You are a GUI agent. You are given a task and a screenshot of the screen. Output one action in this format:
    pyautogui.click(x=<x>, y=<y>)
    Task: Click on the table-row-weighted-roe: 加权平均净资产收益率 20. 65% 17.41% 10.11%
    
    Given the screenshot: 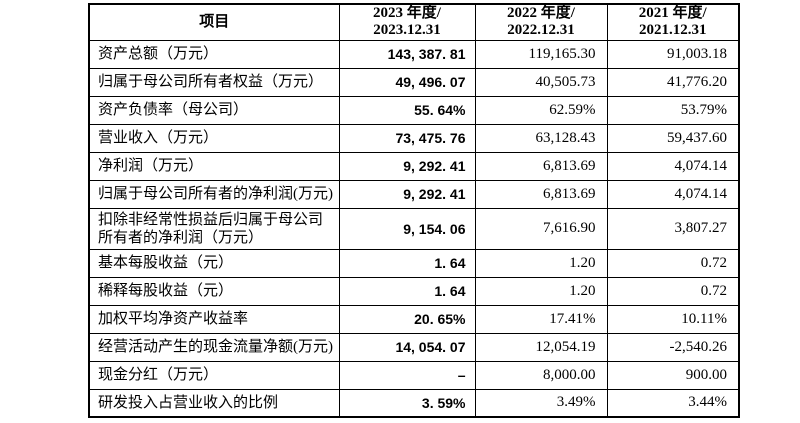 What is the action you would take?
    pyautogui.click(x=414, y=319)
    